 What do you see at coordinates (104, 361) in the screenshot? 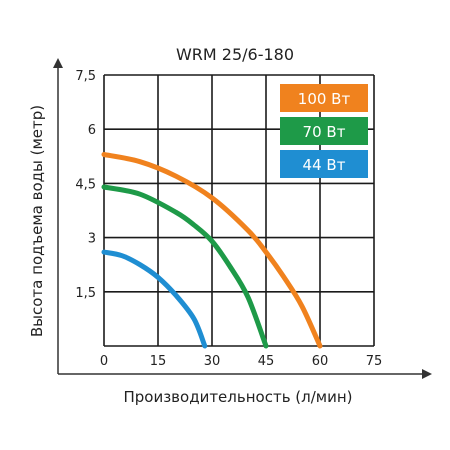
I see `x-tick-label: 0` at bounding box center [104, 361].